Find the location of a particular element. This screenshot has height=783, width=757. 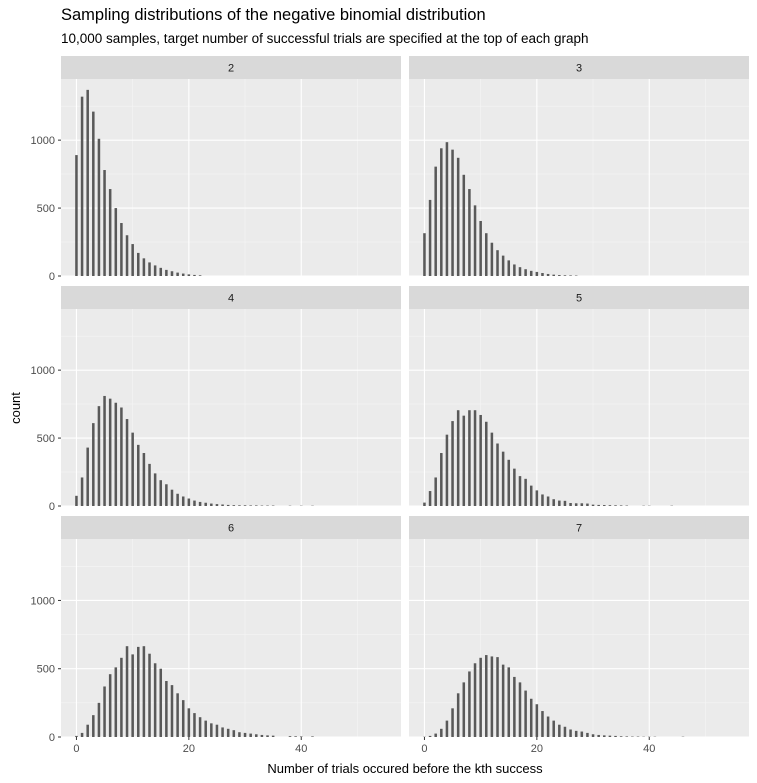

facet-strip-label: 5 is located at coordinates (579, 299).